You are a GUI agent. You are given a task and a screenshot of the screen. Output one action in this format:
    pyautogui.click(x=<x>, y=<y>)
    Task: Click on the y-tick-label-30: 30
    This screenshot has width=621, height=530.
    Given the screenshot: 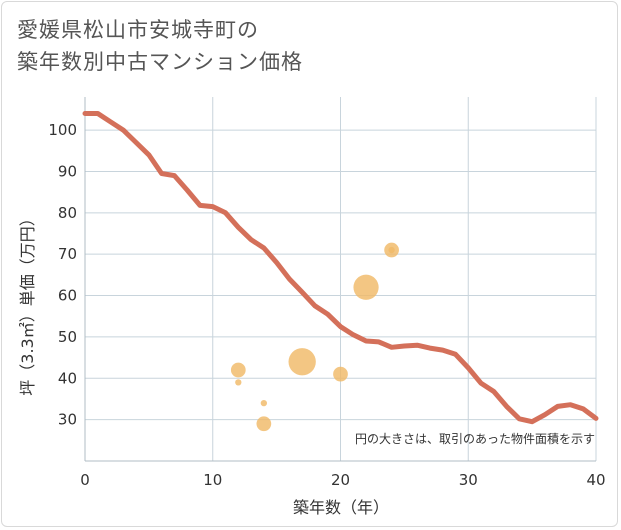 What is the action you would take?
    pyautogui.click(x=67, y=420)
    